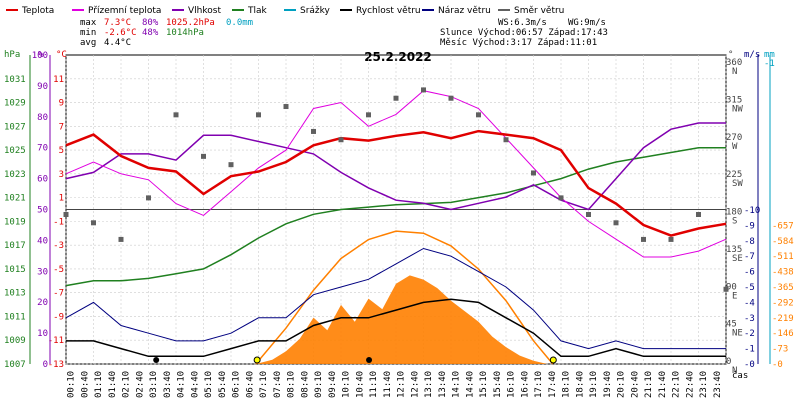 Image resolution: width=800 pixels, height=400 pixels. Describe the element at coordinates (539, 11) in the screenshot. I see `legend-label: Směr větru` at that location.